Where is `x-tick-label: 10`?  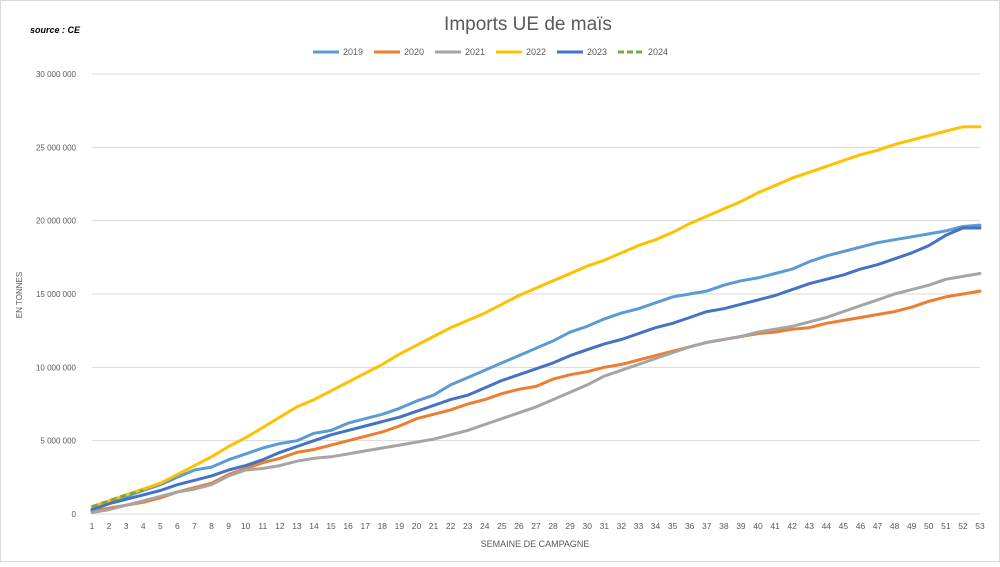
x-tick-label: 10 is located at coordinates (246, 526).